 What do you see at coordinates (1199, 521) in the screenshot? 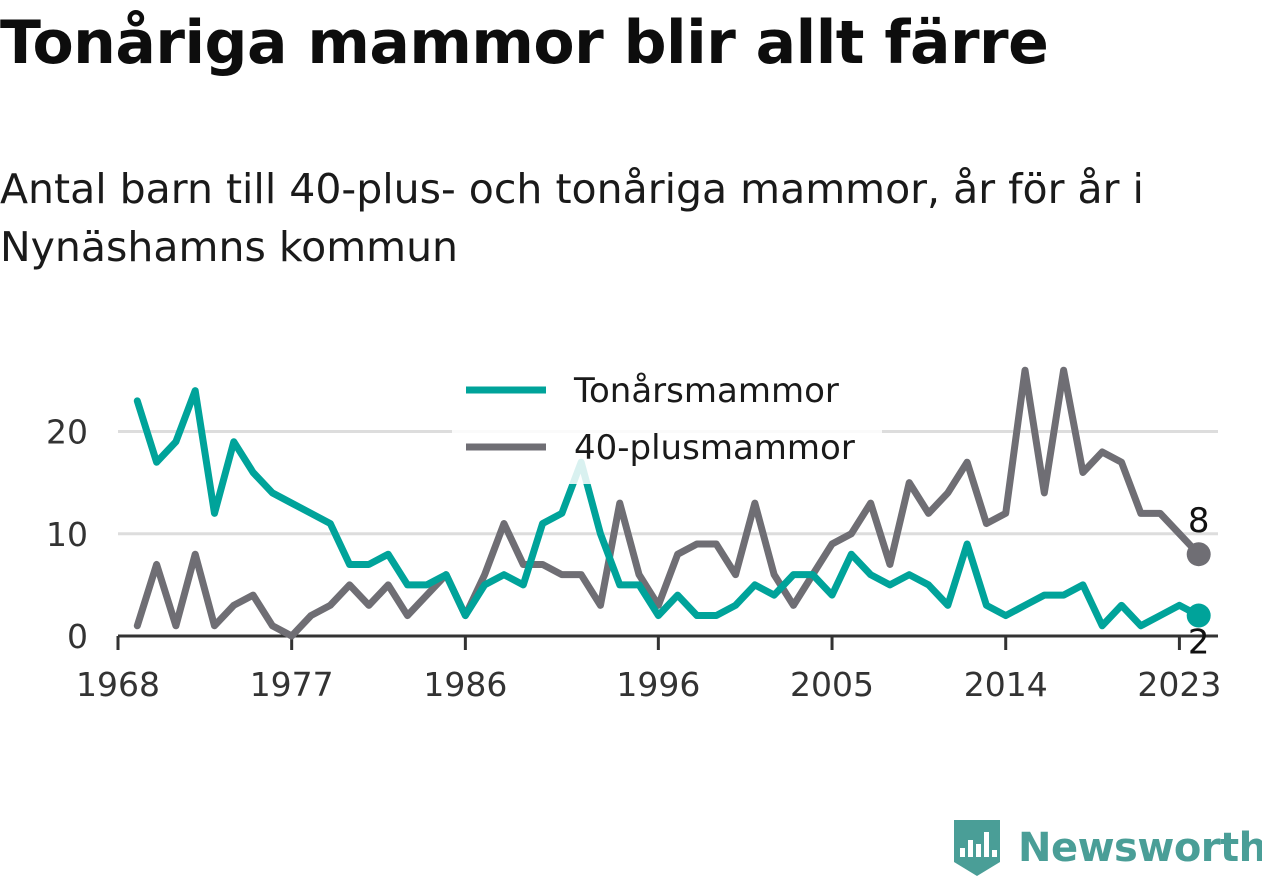
I see `end-value-label: 8` at bounding box center [1199, 521].